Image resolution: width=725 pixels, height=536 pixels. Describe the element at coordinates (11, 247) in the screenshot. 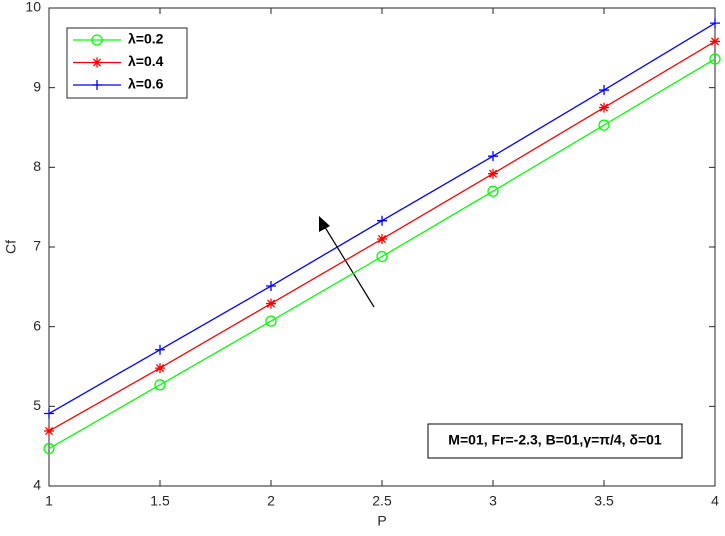

I see `y-axis-label: Cf` at that location.